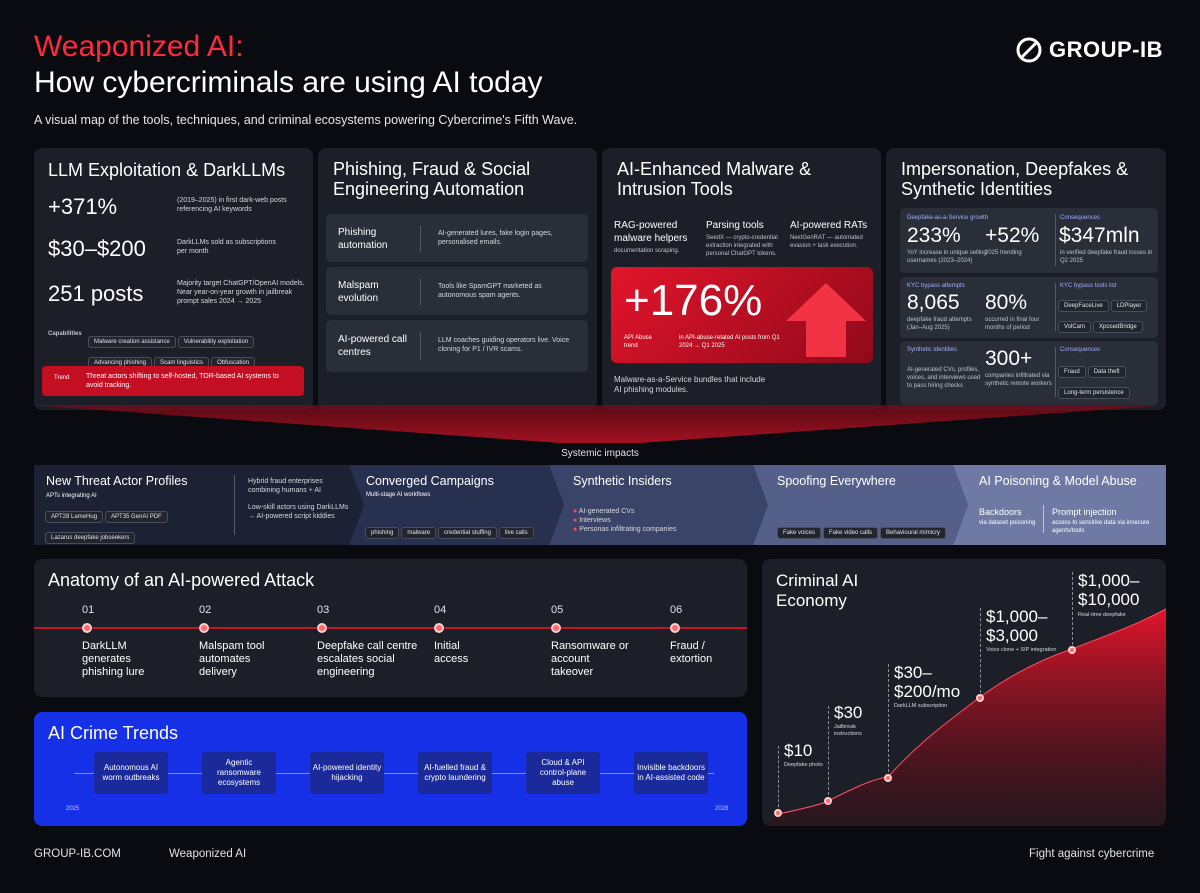 The image size is (1200, 893). I want to click on step-number: 04, so click(440, 610).